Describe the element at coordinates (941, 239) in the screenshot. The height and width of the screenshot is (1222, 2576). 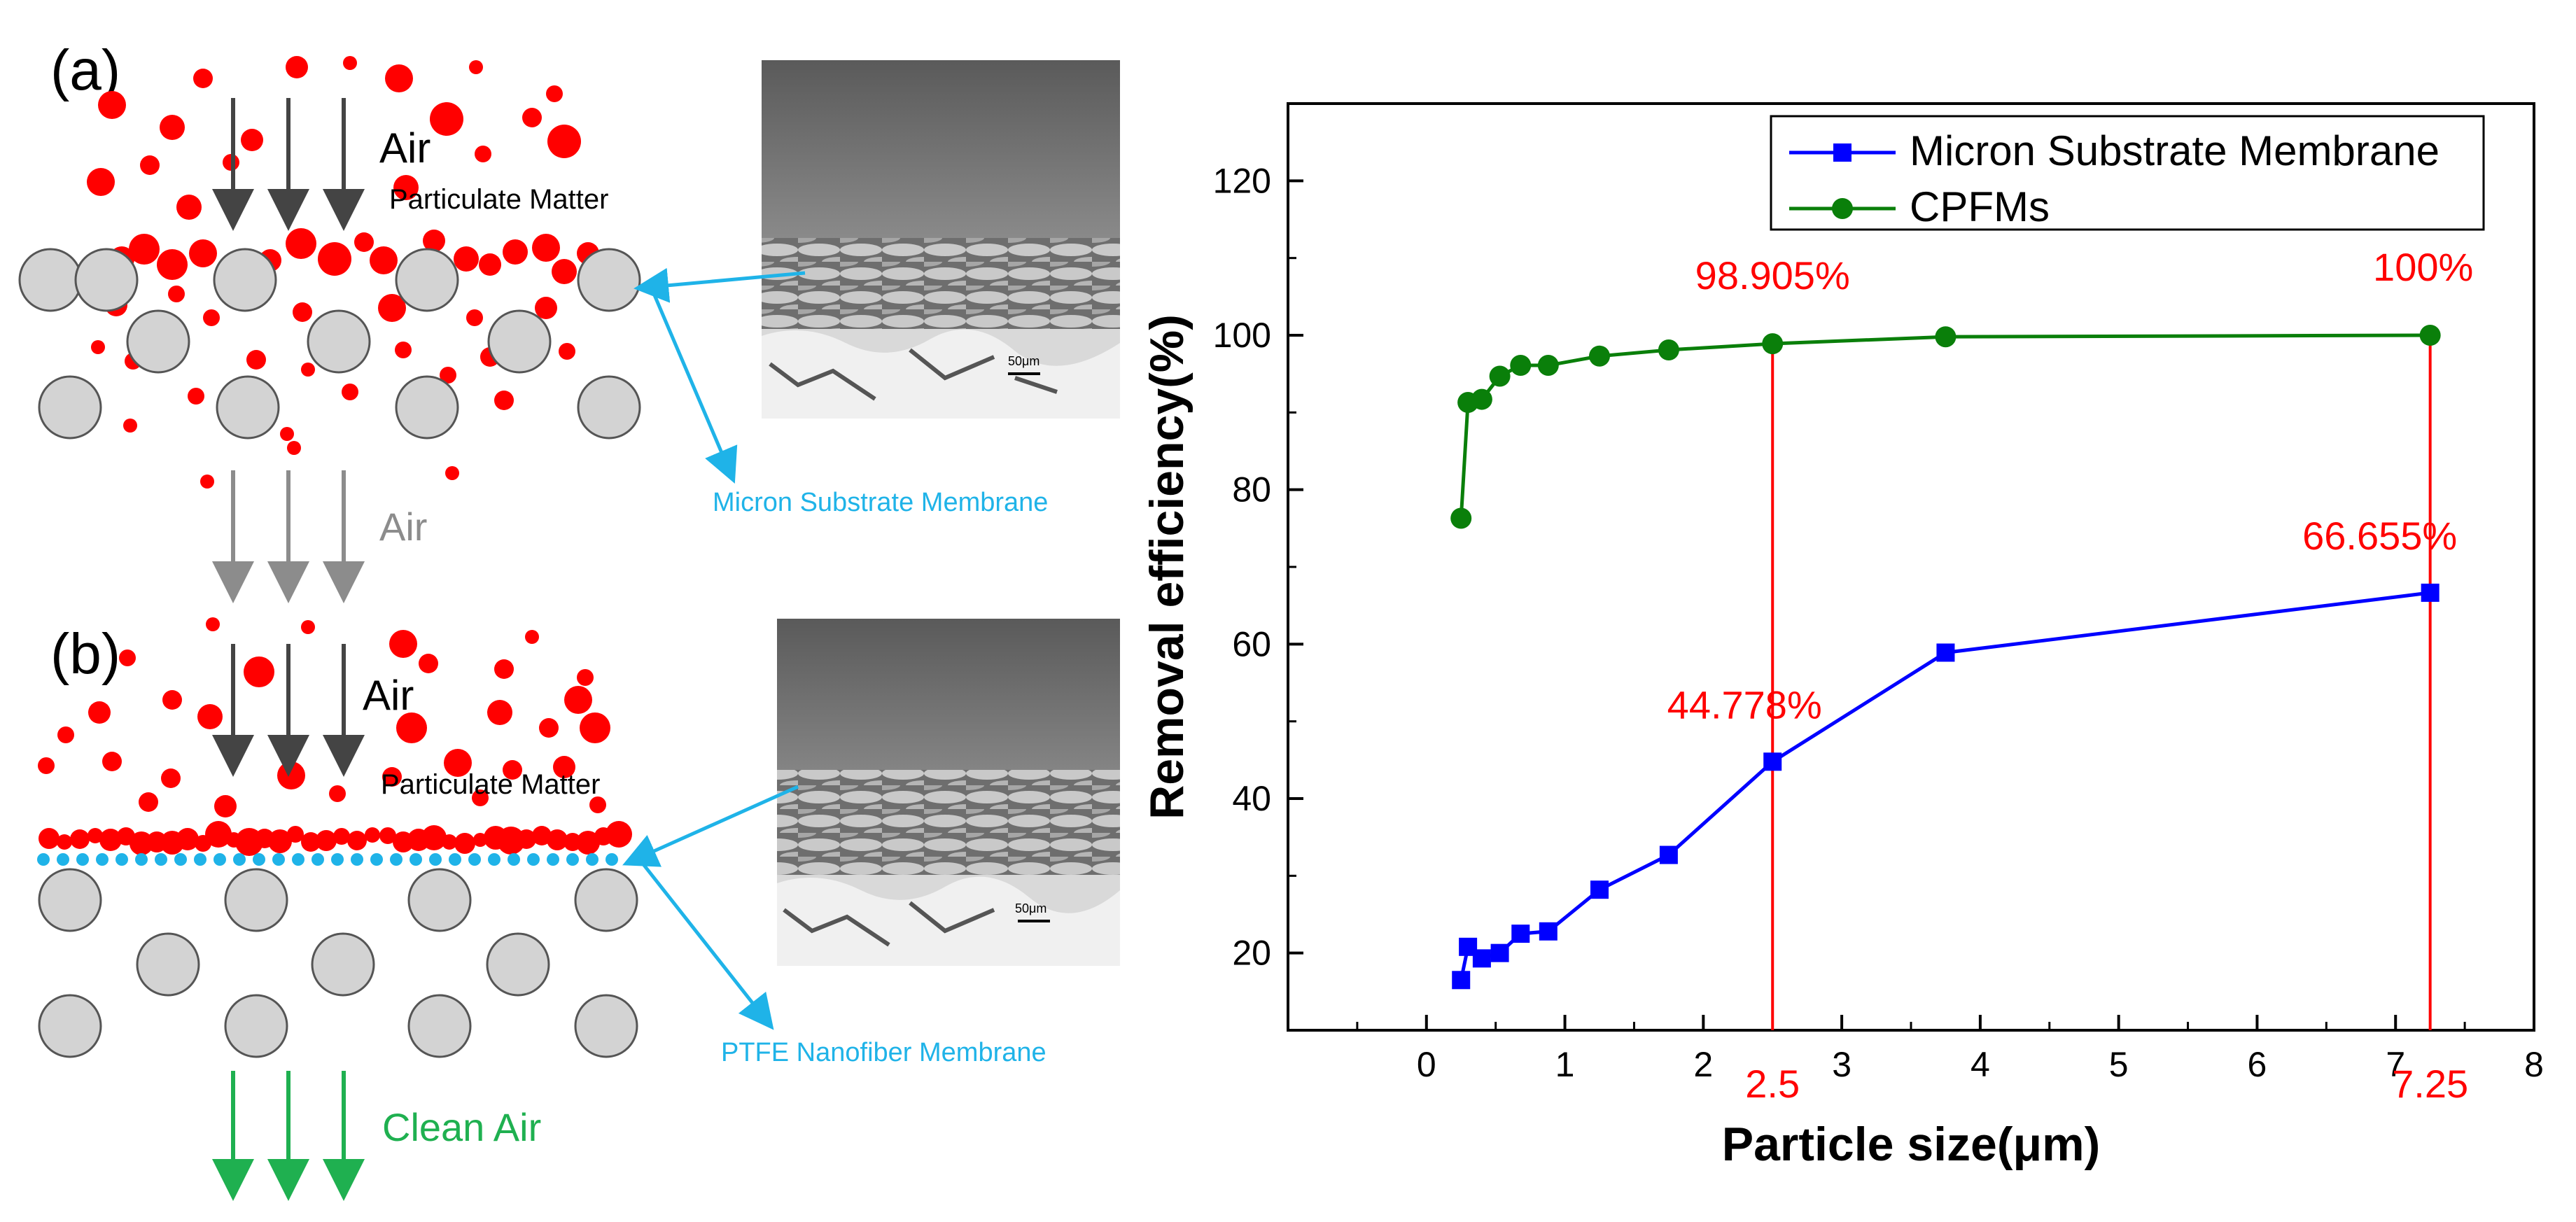
I see `panel-a-sem-image: 50μm` at that location.